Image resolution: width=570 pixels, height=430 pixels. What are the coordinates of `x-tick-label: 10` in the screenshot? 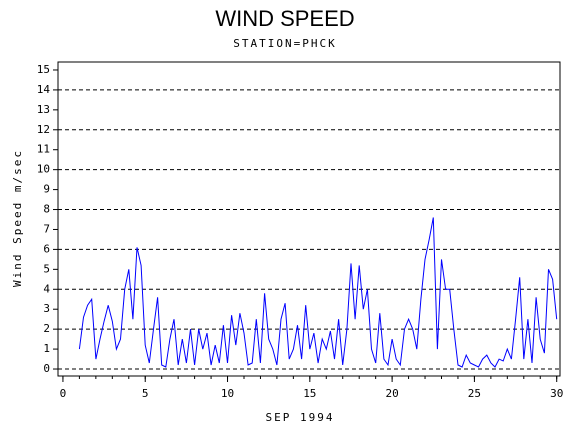 It's located at (227, 393).